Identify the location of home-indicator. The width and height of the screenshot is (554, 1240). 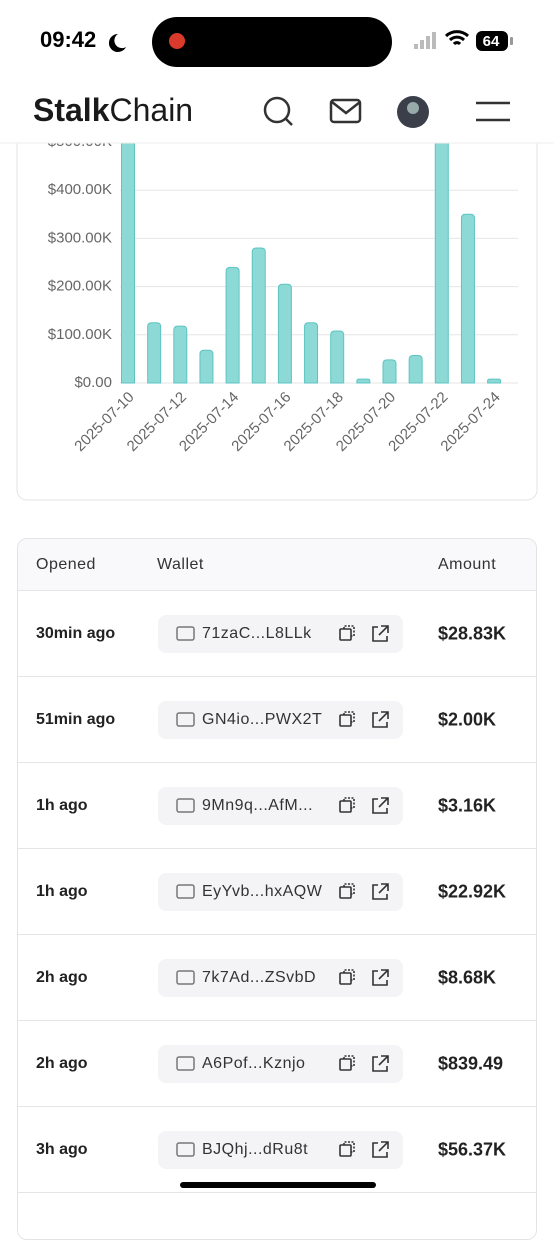
(278, 1185).